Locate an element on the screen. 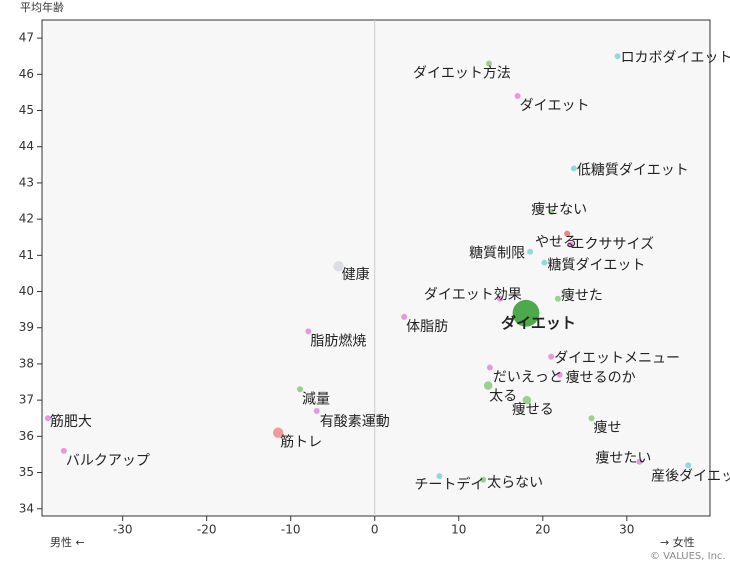  point-label: 糖質ダイエット is located at coordinates (596, 266).